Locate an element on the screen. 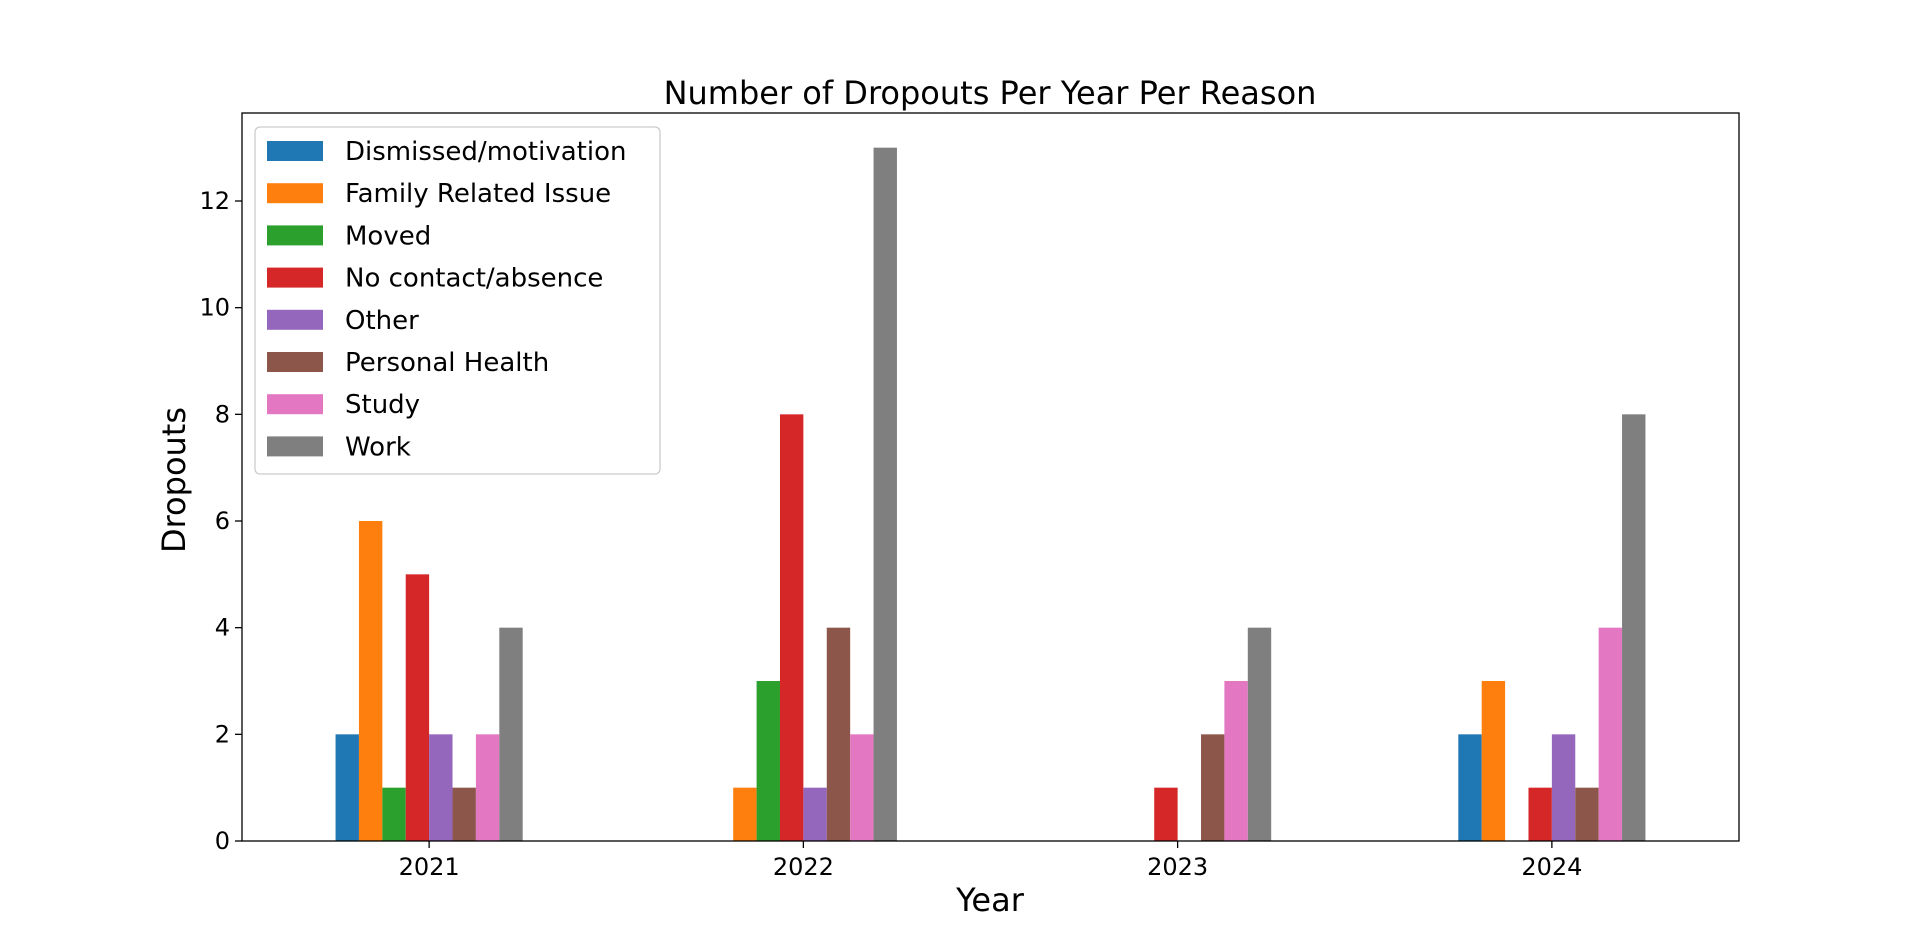  bar-2022-moved is located at coordinates (768, 761).